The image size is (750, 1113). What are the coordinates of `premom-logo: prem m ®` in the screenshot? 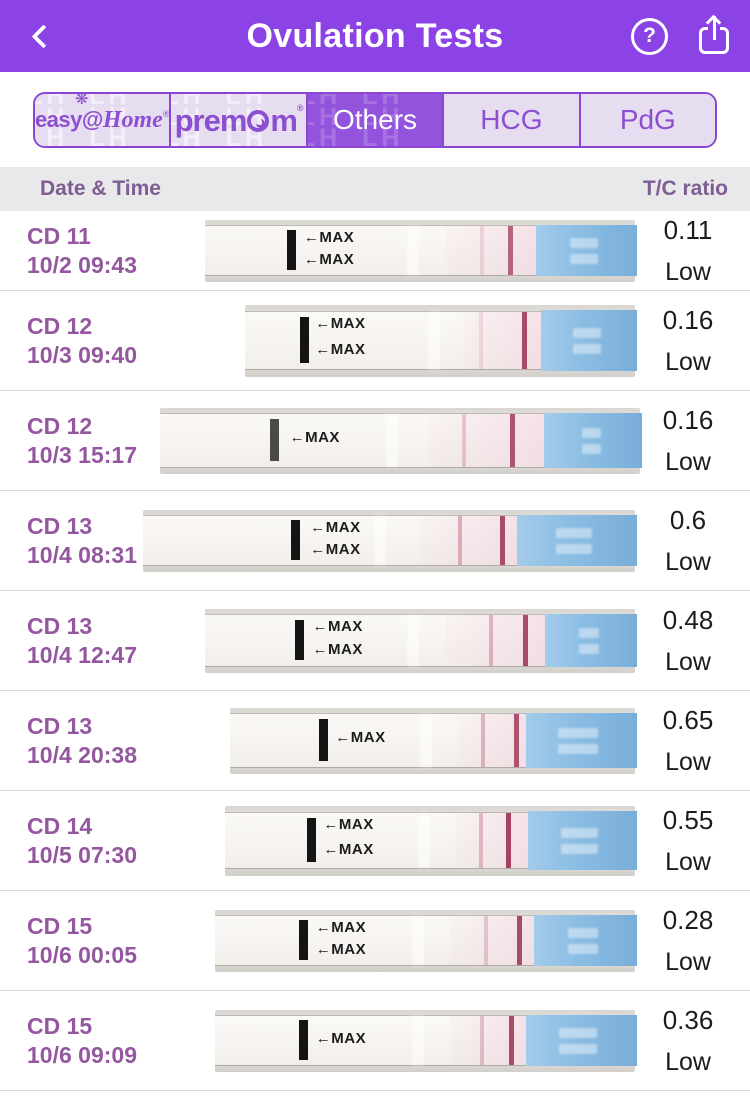 It's located at (239, 120).